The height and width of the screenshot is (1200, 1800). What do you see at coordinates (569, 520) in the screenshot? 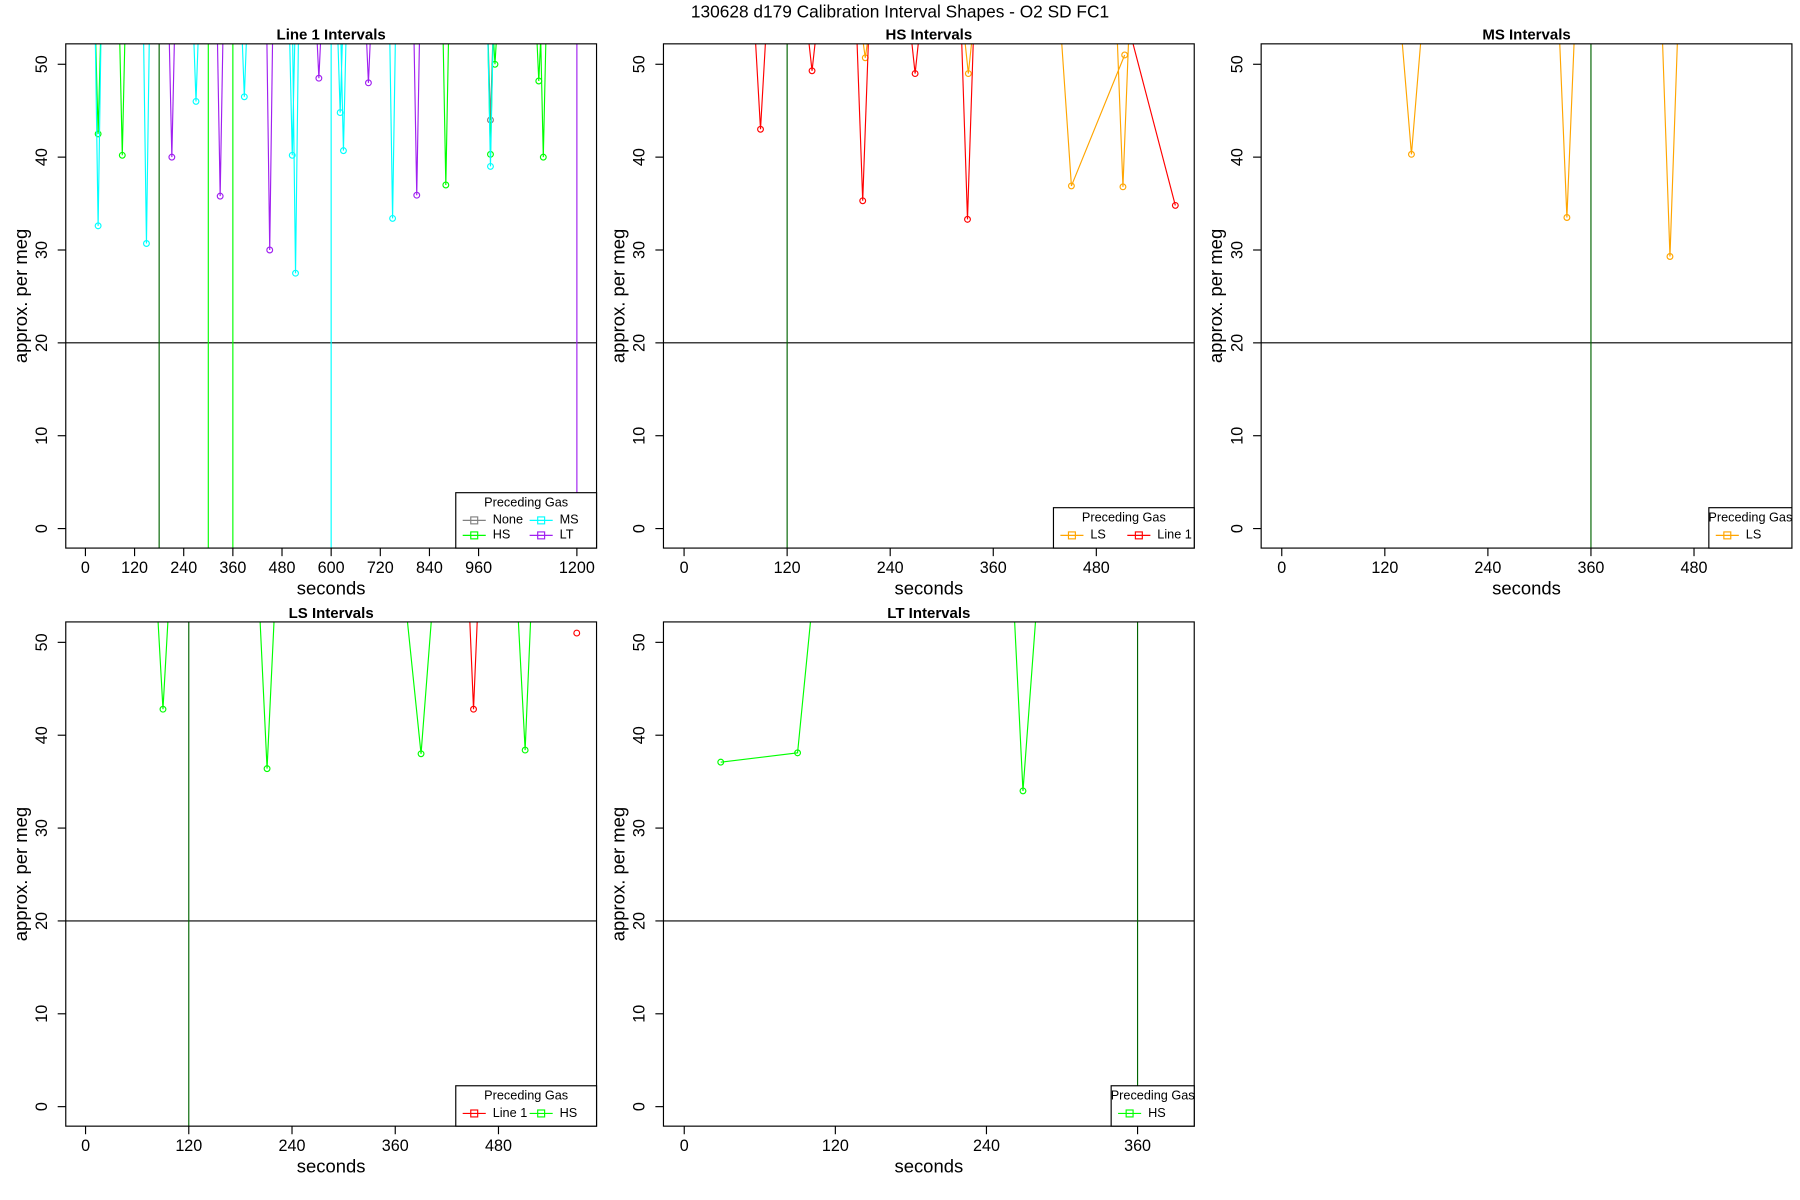
I see `legend-label: MS` at bounding box center [569, 520].